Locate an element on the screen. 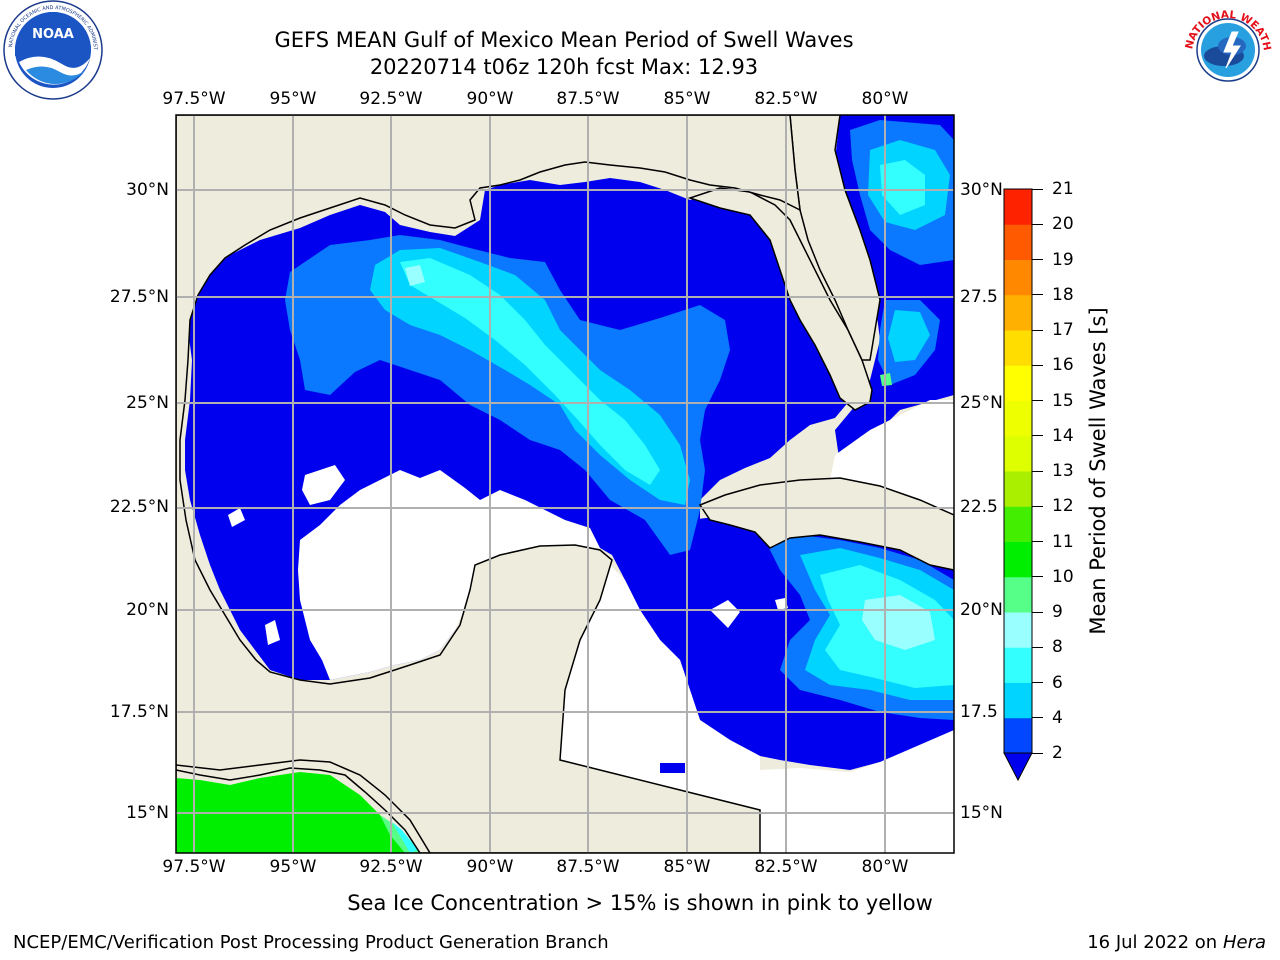 This screenshot has height=960, width=1280. colorbar-tick-label: 16 is located at coordinates (1063, 365).